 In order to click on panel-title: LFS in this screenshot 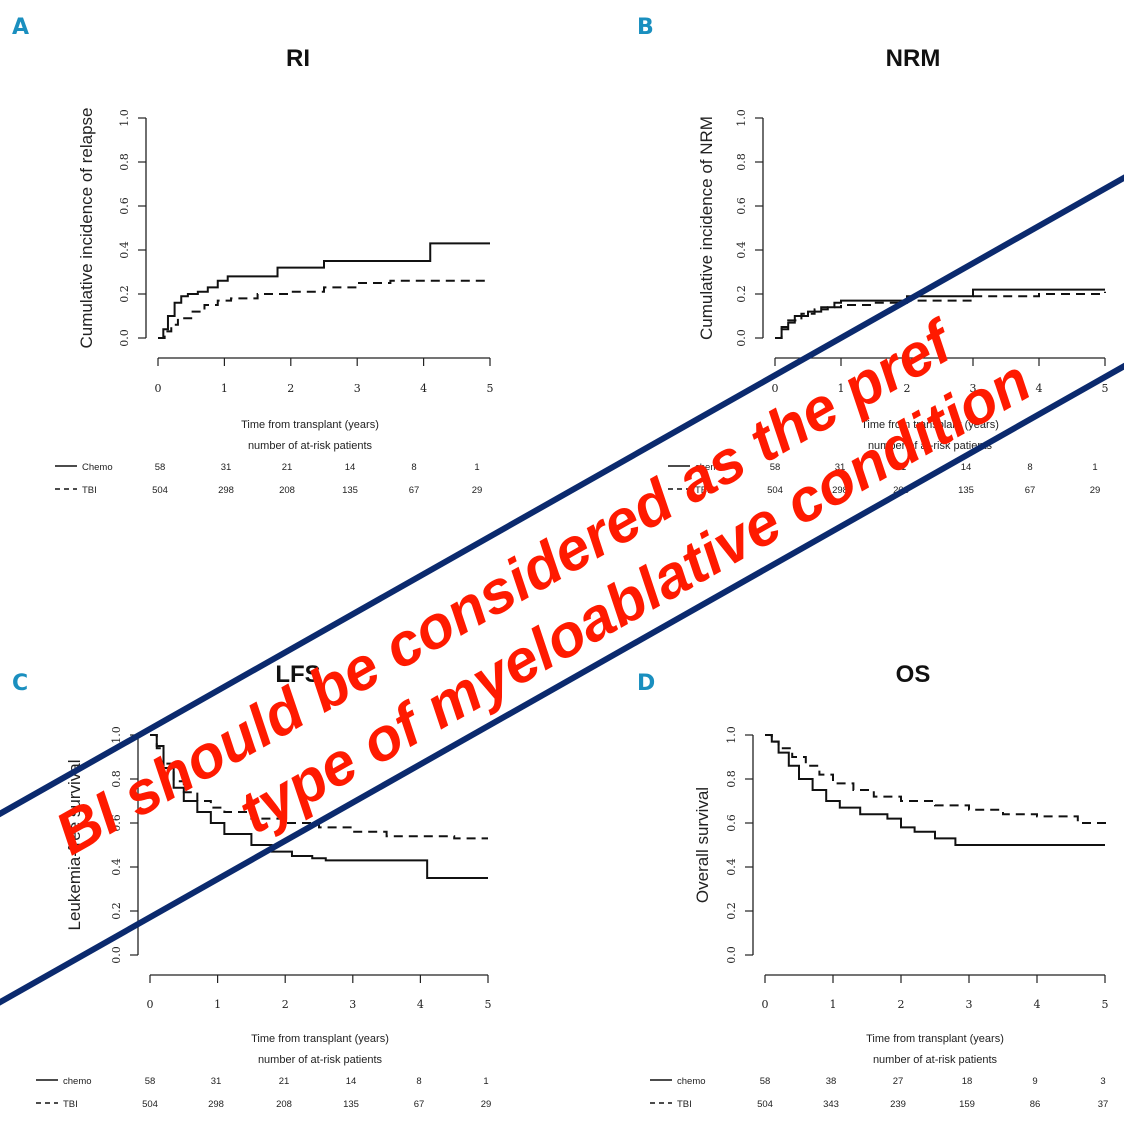, I will do `click(297, 674)`.